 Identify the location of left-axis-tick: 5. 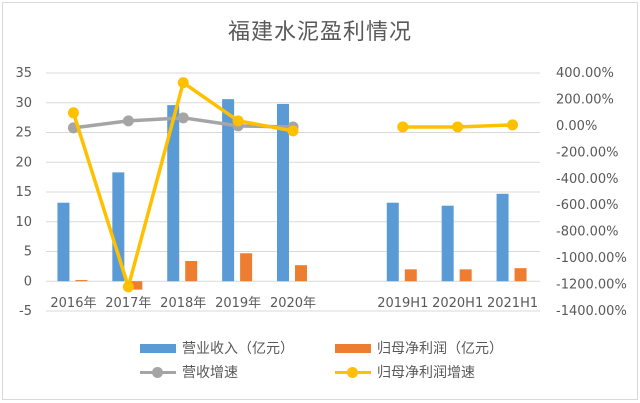
(28, 252).